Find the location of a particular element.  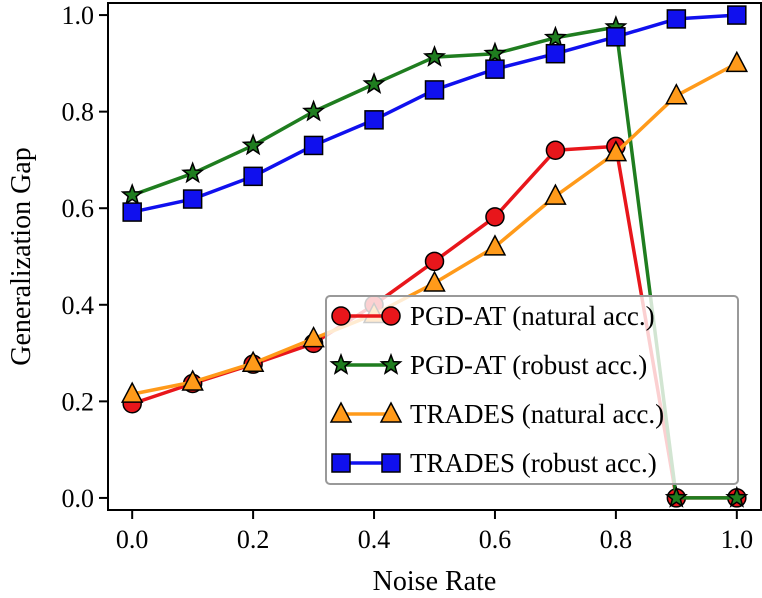

legend-label: PGD-AT (natural acc.) is located at coordinates (532, 316).